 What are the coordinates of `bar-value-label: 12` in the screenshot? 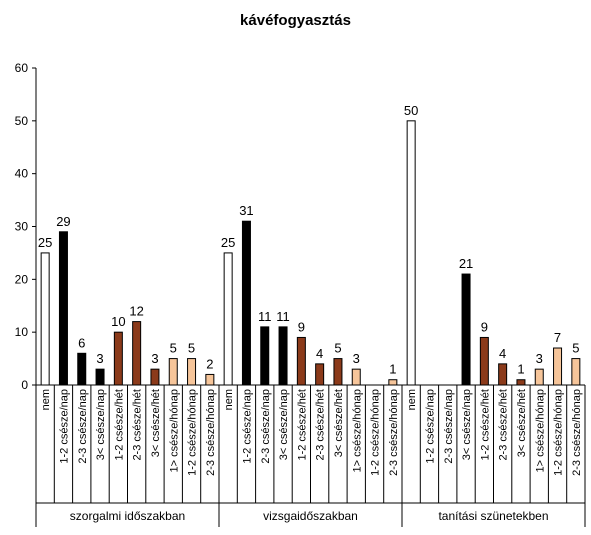 It's located at (136, 311).